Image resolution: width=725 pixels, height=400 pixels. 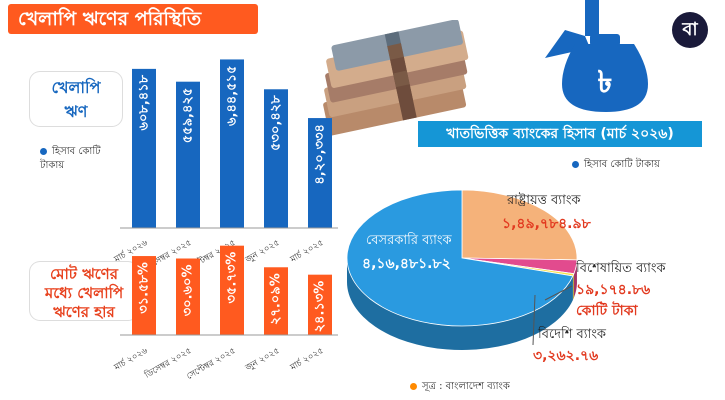 What do you see at coordinates (613, 290) in the screenshot?
I see `pie-slice-value: ১৯,১৭৪.৮৬` at bounding box center [613, 290].